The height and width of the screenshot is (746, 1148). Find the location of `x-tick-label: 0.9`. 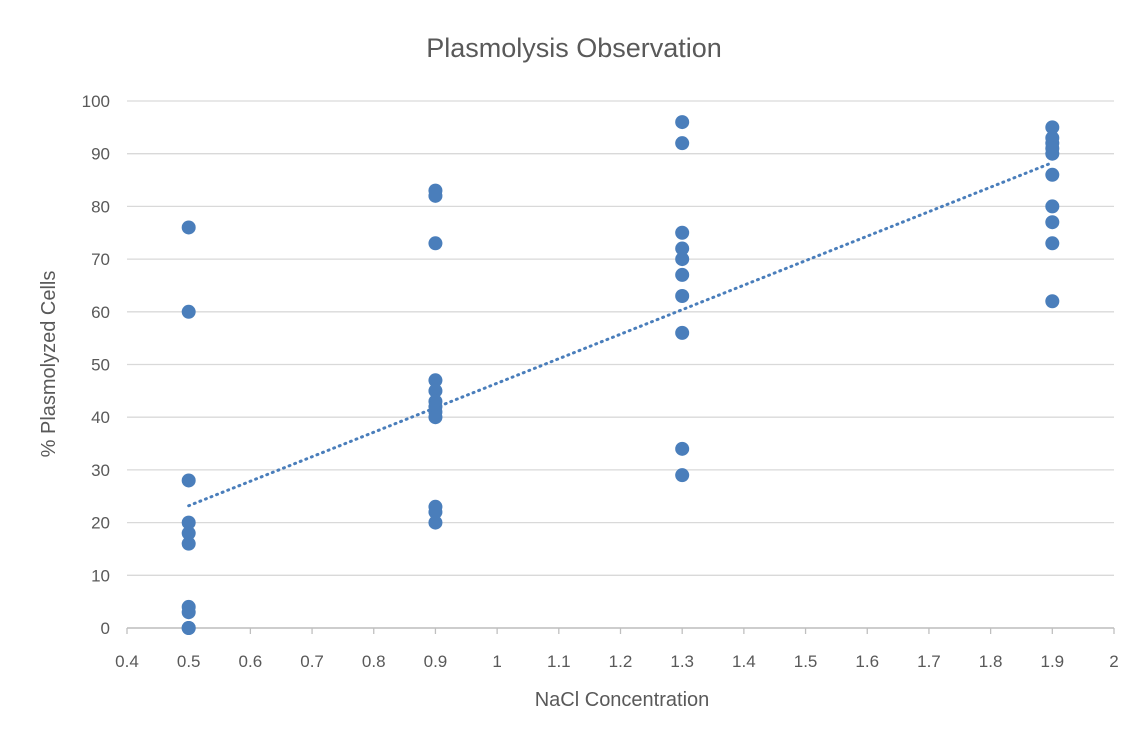

x-tick-label: 0.9 is located at coordinates (436, 661).